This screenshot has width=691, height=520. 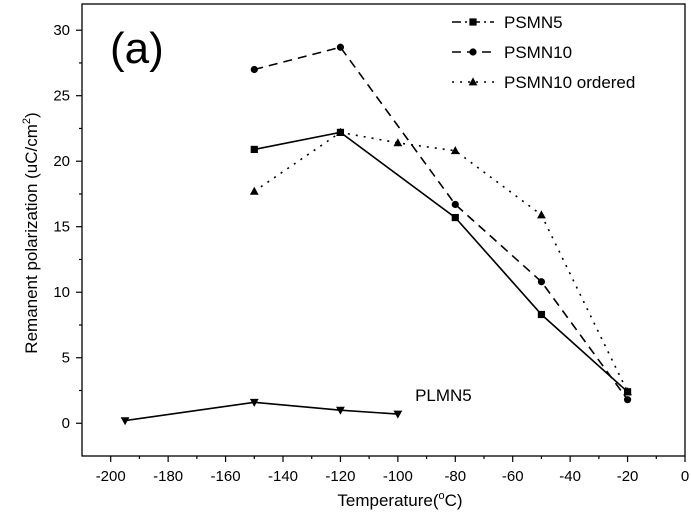 I want to click on x-tick-label: 0, so click(x=685, y=476).